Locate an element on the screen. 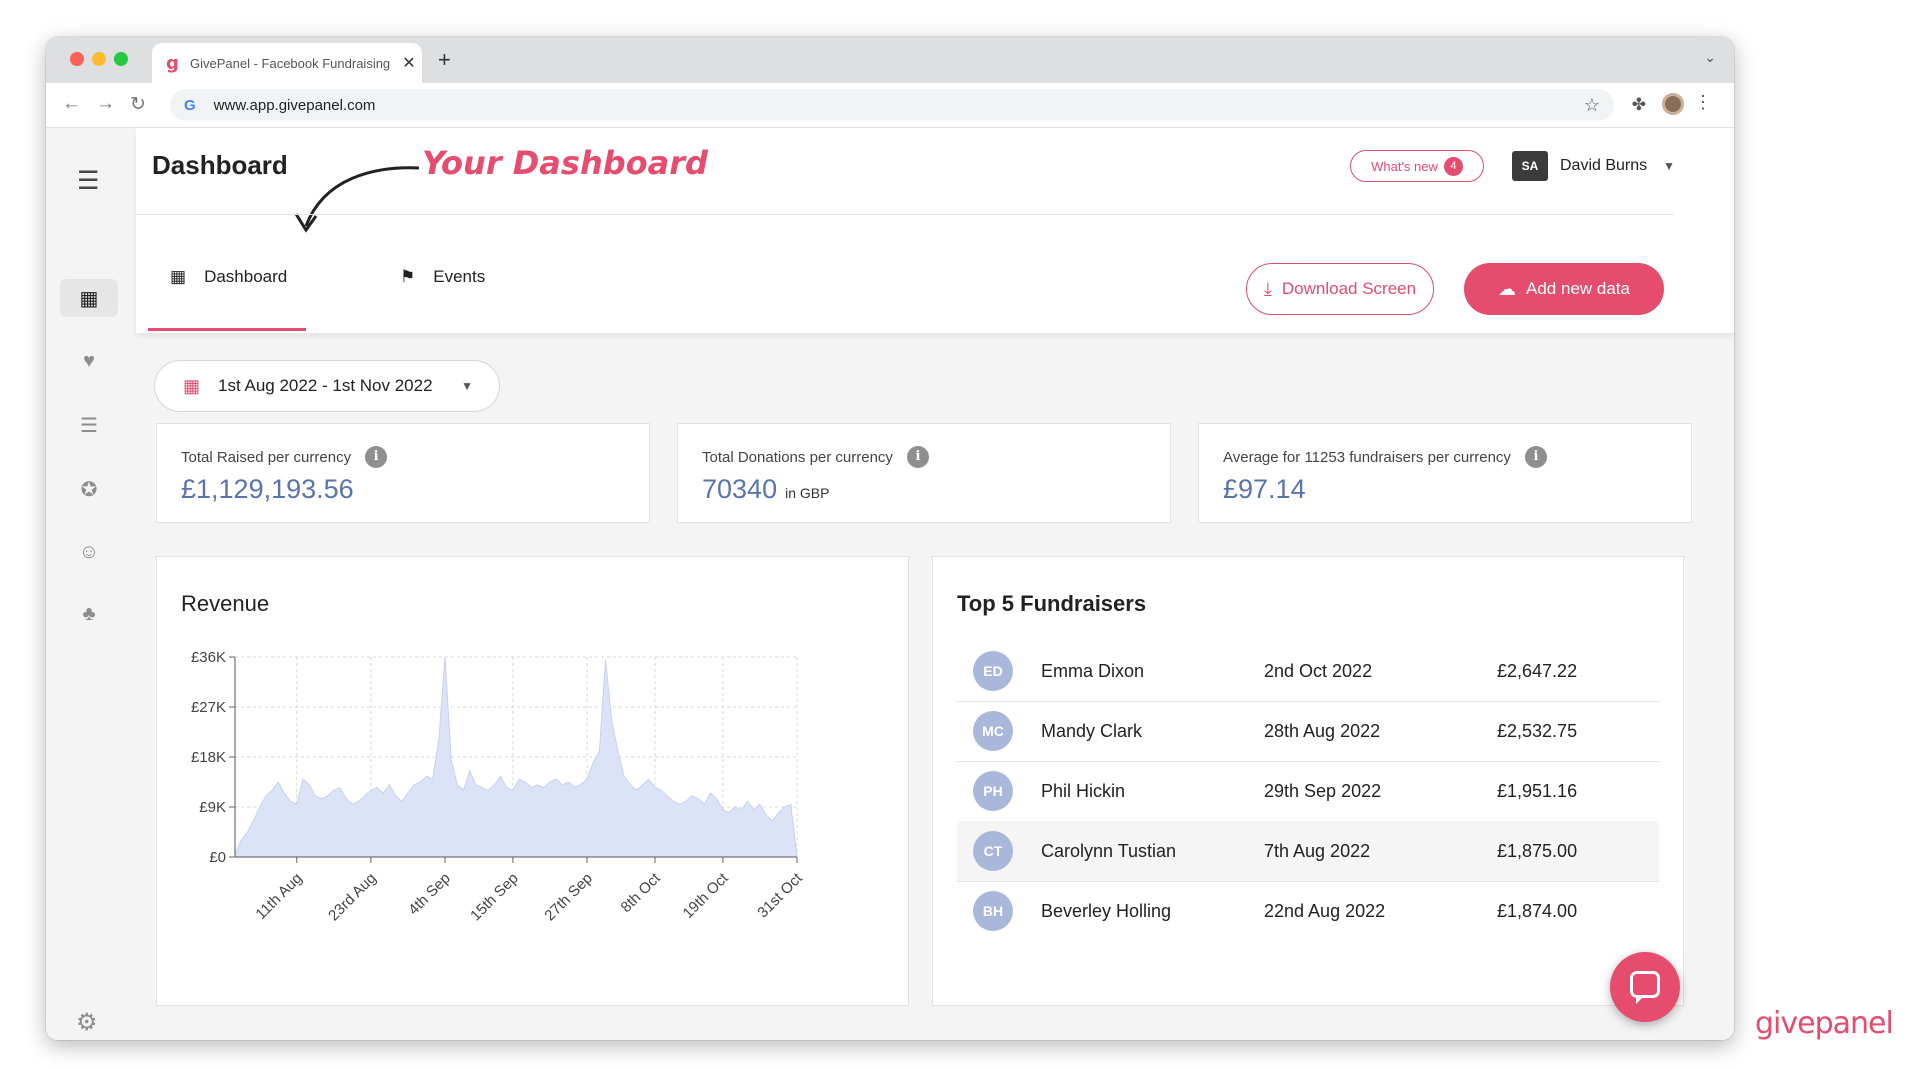 This screenshot has height=1069, width=1907. reload-icon: ↻ is located at coordinates (138, 104).